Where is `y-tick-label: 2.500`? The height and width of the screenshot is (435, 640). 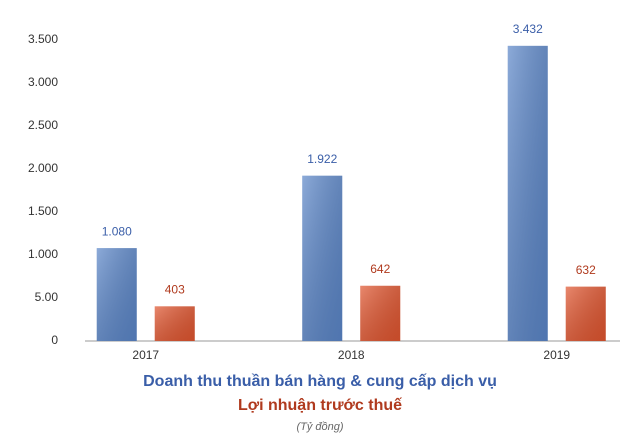 y-tick-label: 2.500 is located at coordinates (43, 125).